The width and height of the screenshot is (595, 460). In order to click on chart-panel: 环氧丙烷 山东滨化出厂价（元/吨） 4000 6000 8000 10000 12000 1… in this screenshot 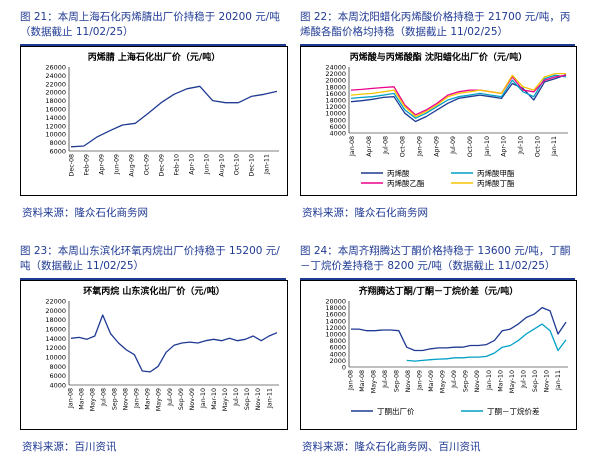, I will do `click(154, 355)`.